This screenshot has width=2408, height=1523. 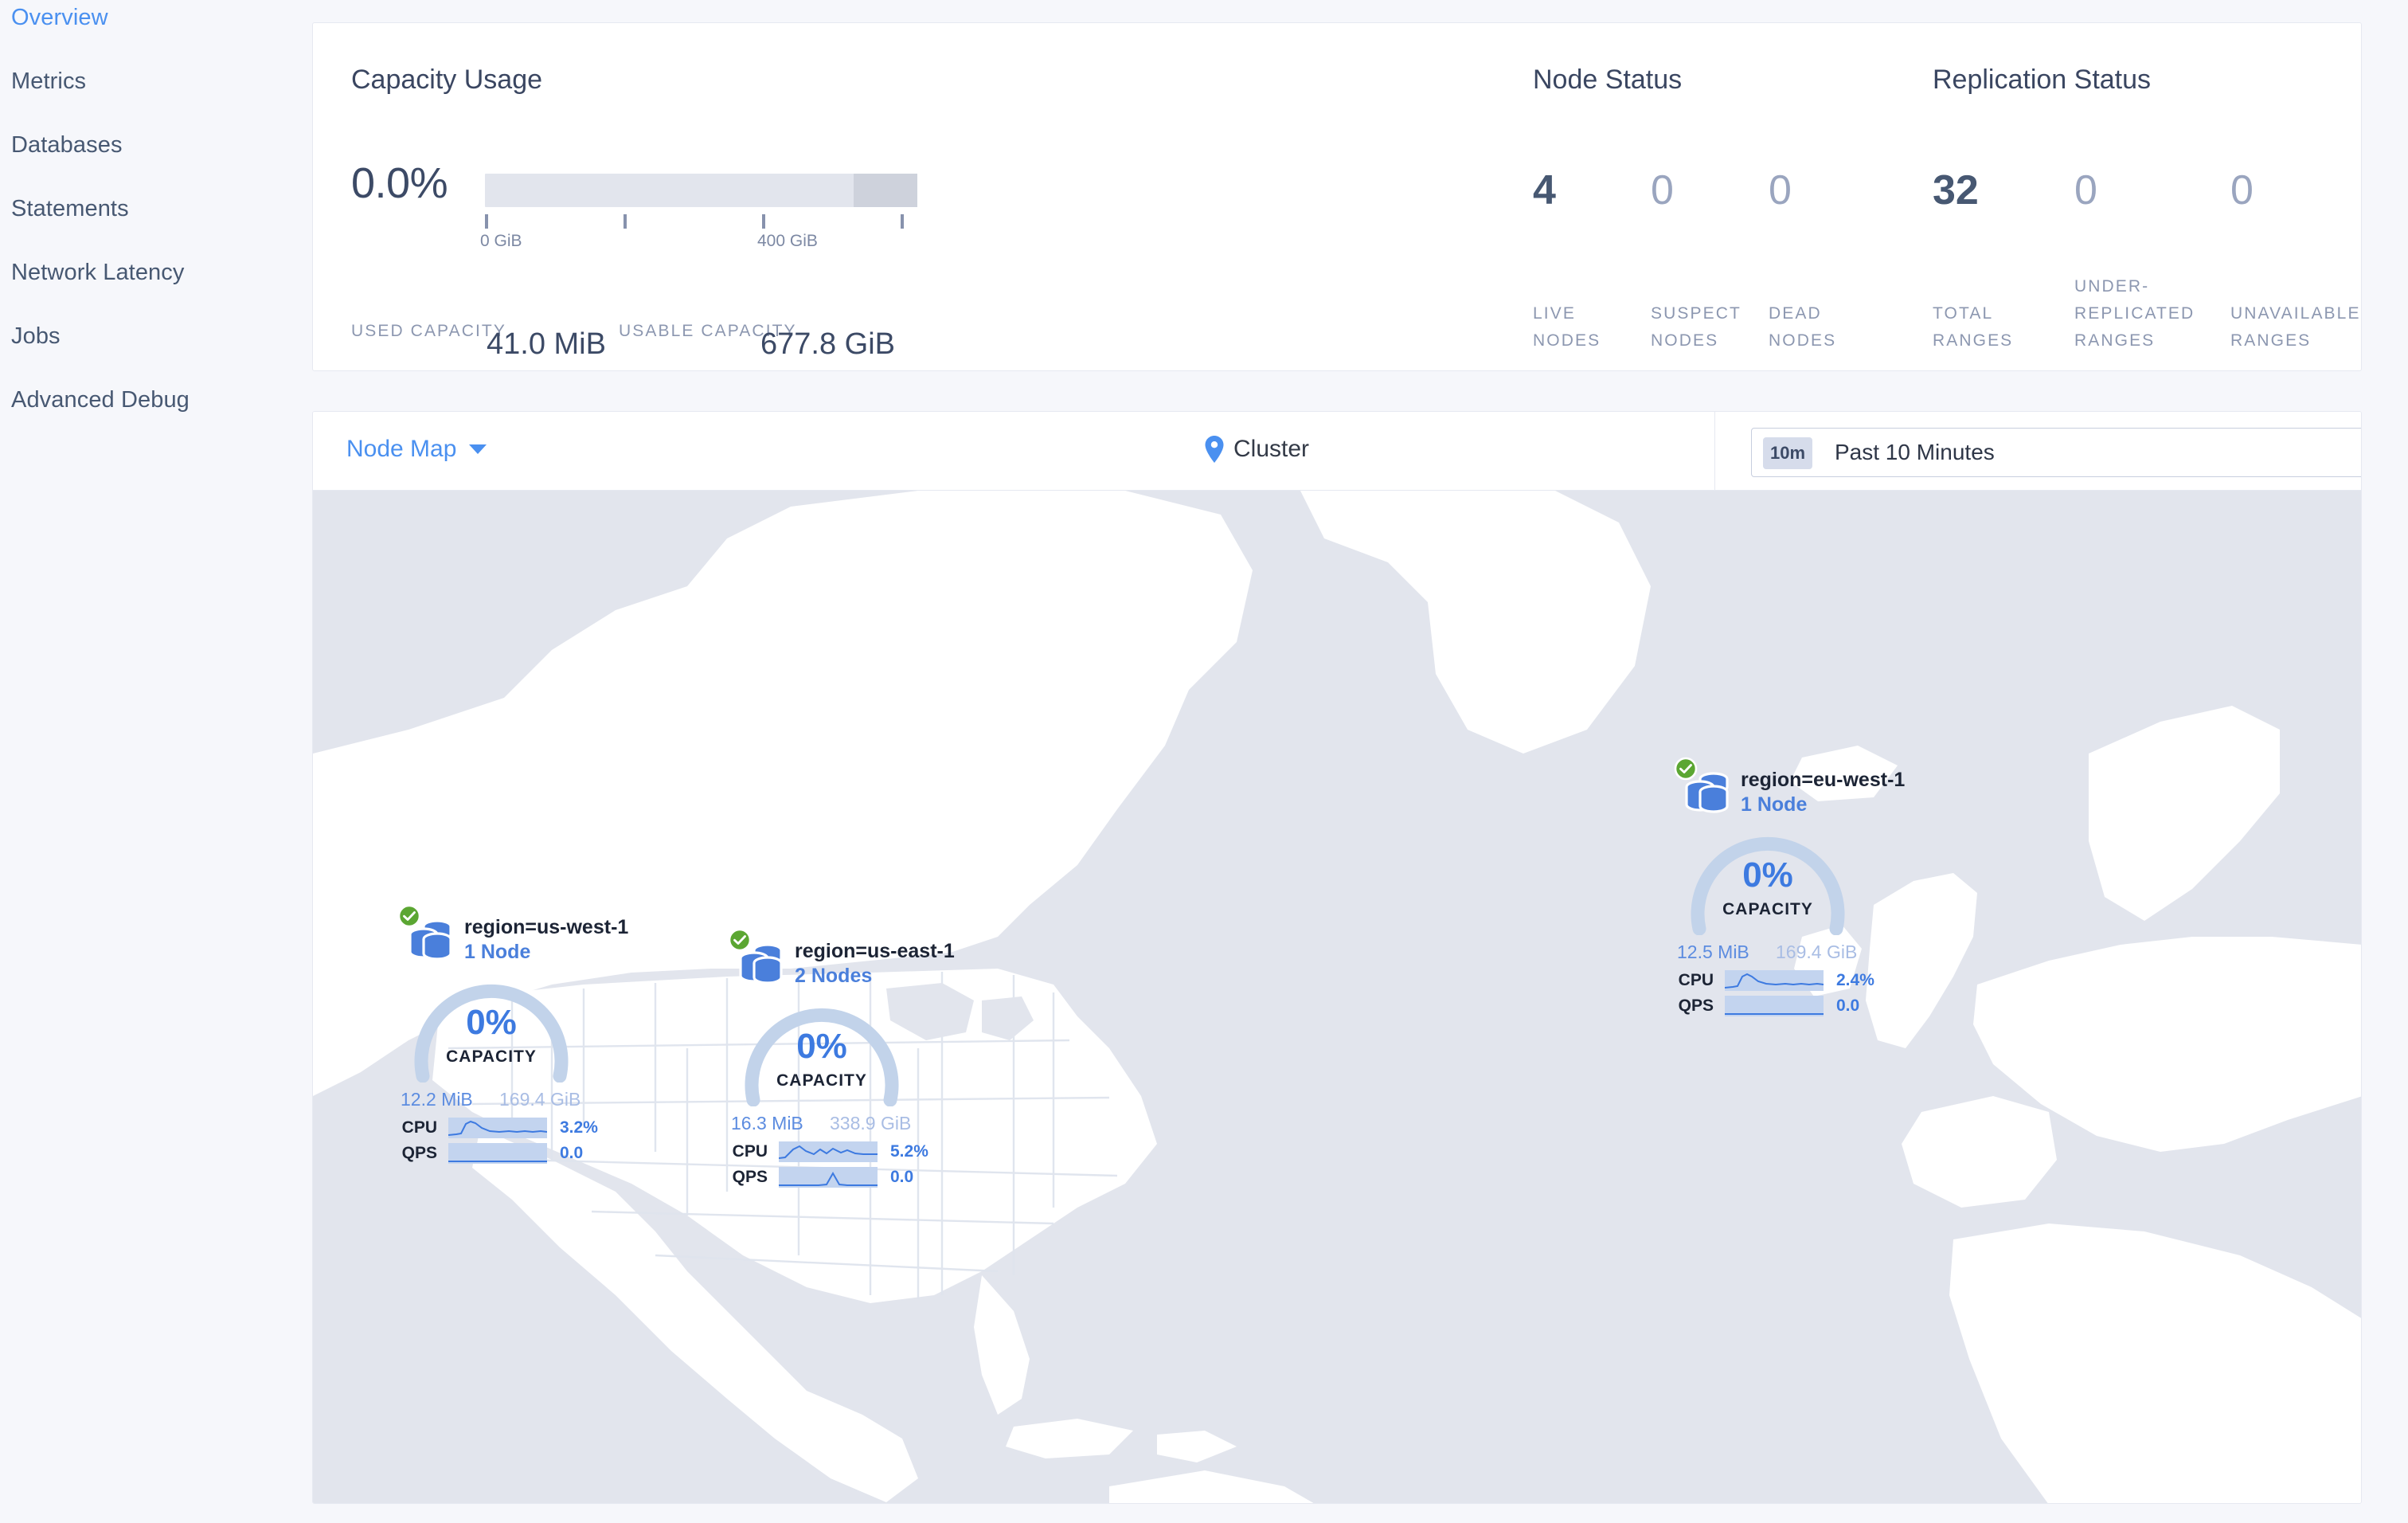 What do you see at coordinates (546, 344) in the screenshot?
I see `used-capacity-value: 41.0 MiB` at bounding box center [546, 344].